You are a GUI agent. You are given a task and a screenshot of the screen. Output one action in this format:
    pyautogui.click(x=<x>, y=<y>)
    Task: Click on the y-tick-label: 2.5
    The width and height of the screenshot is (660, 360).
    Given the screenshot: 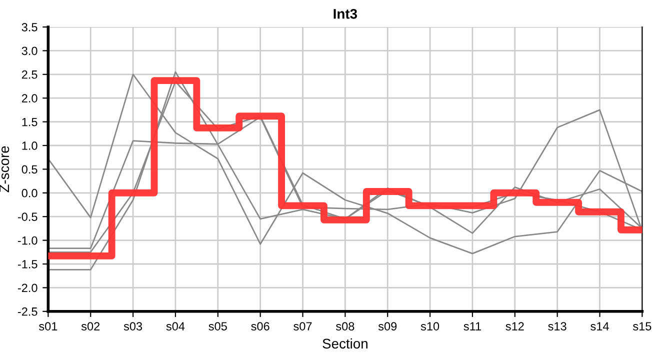 What is the action you would take?
    pyautogui.click(x=30, y=74)
    